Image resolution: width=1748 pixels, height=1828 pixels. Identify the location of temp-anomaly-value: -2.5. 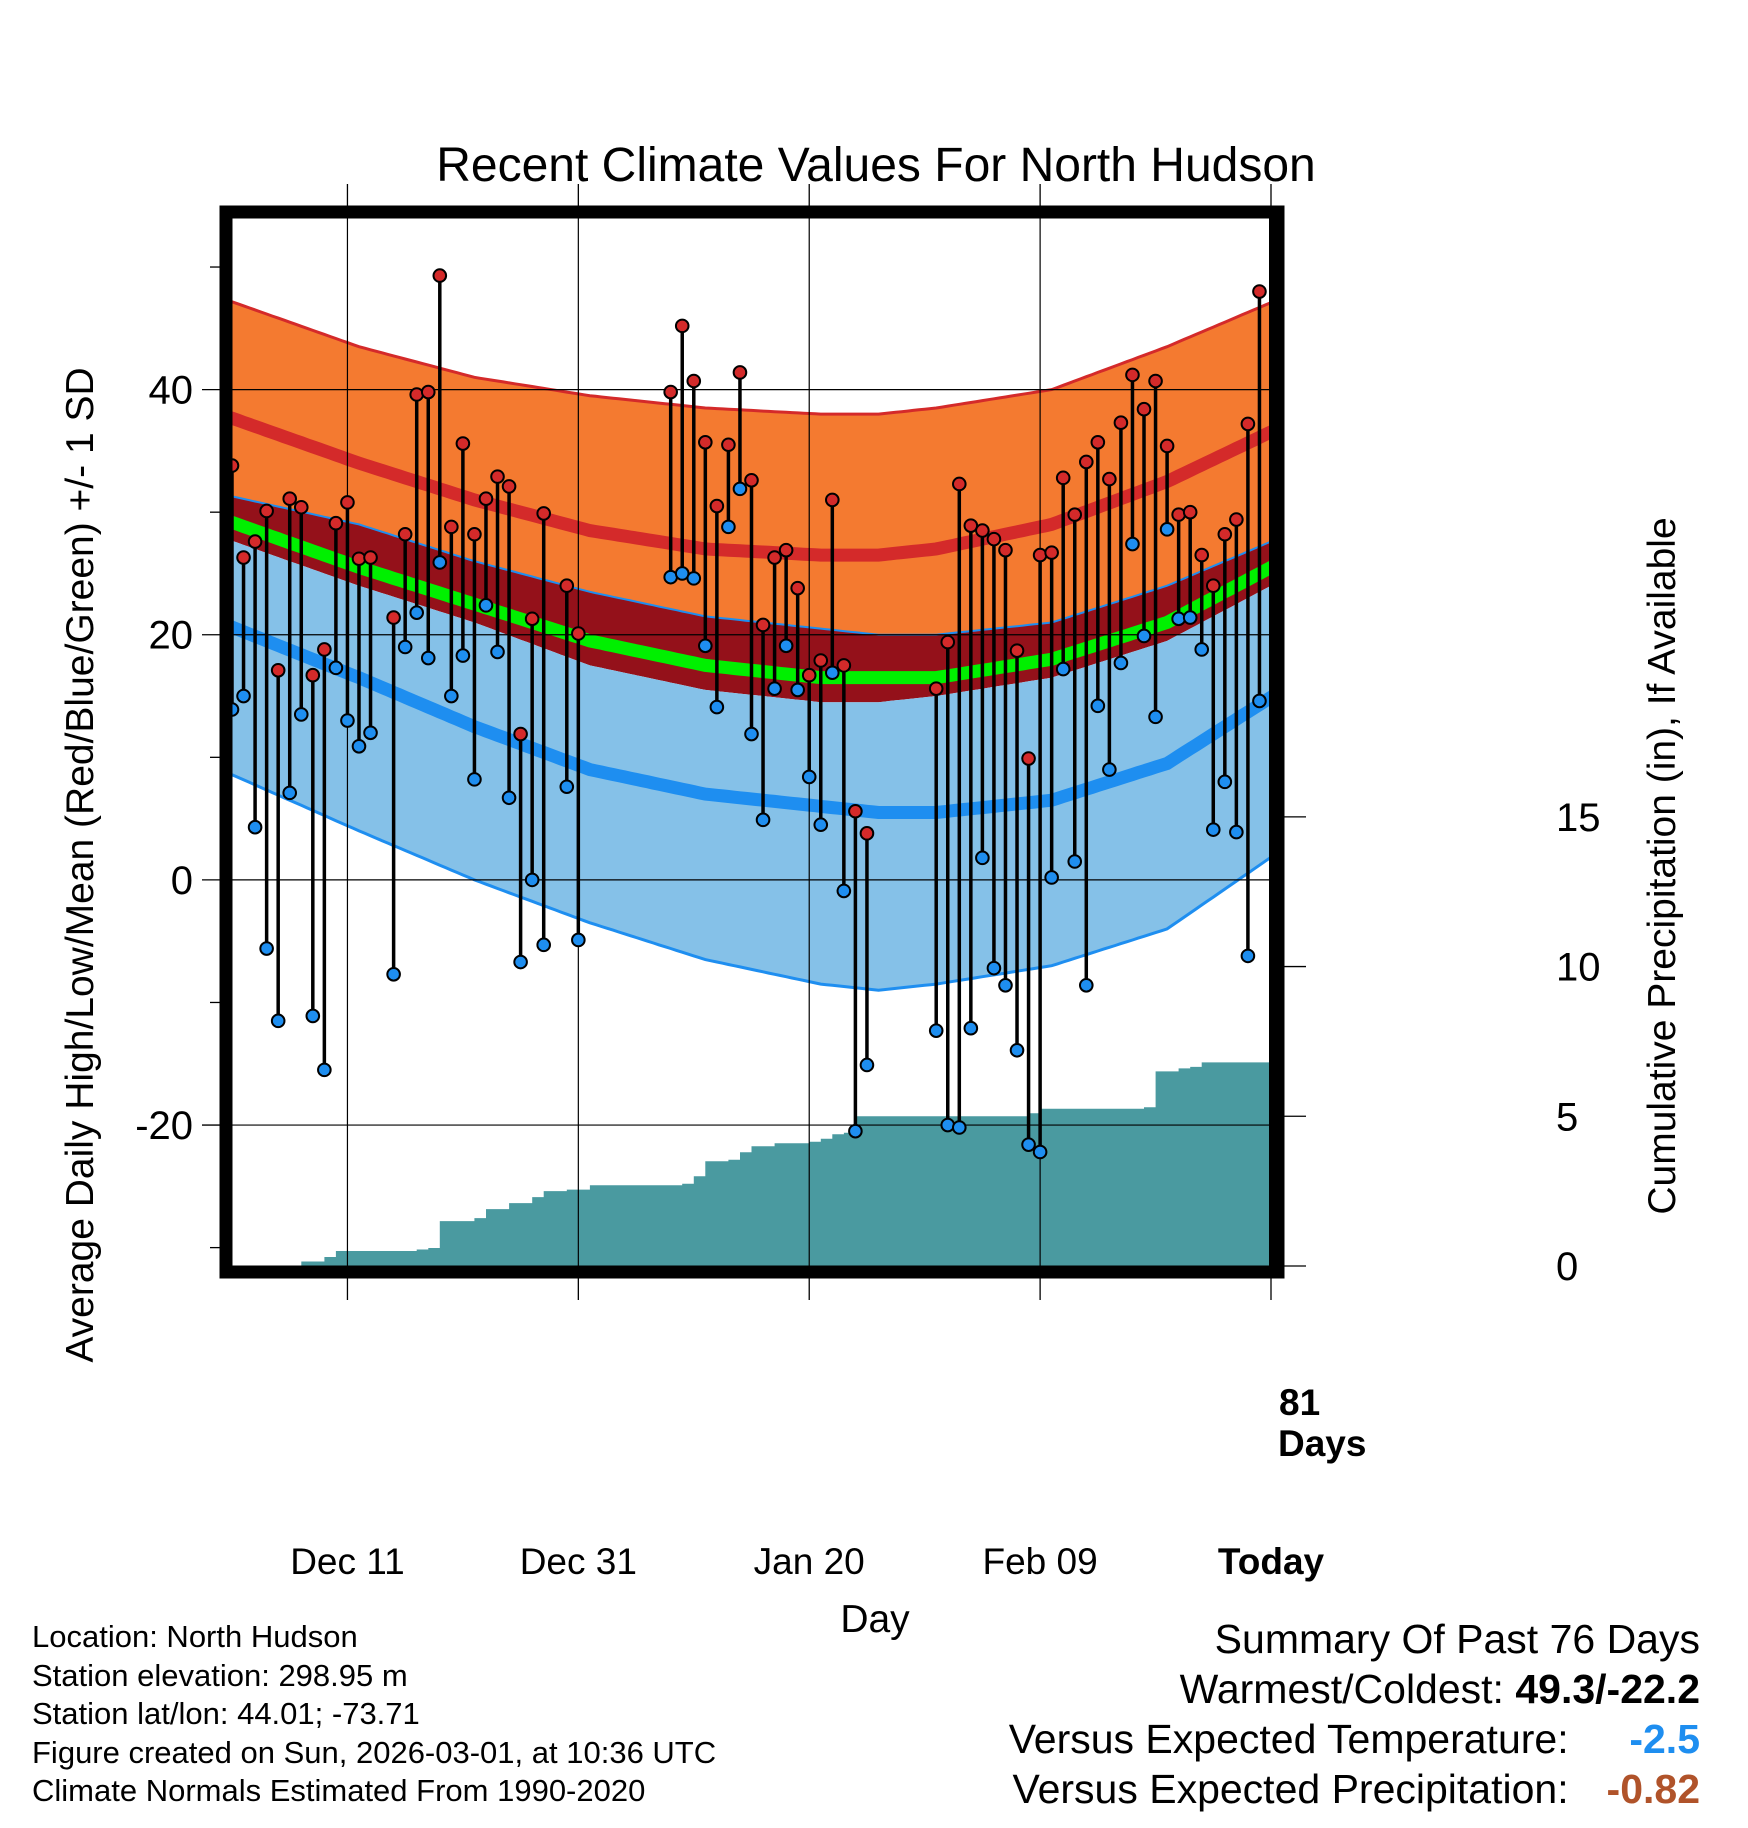
(1664, 1739).